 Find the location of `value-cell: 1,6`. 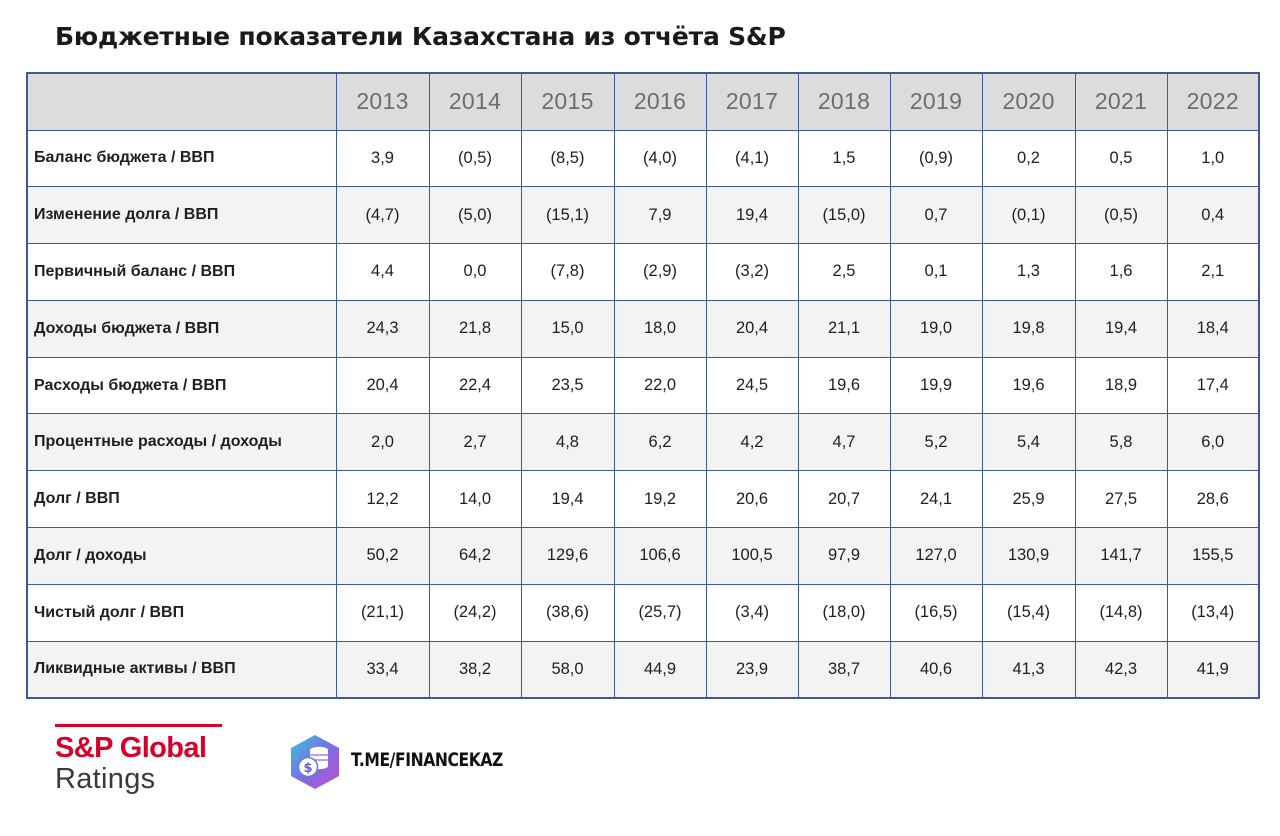

value-cell: 1,6 is located at coordinates (1121, 272).